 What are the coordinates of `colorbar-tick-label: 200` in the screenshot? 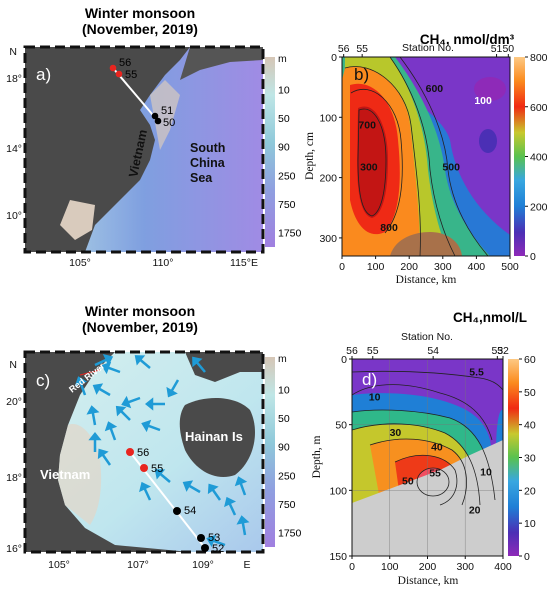 It's located at (539, 207).